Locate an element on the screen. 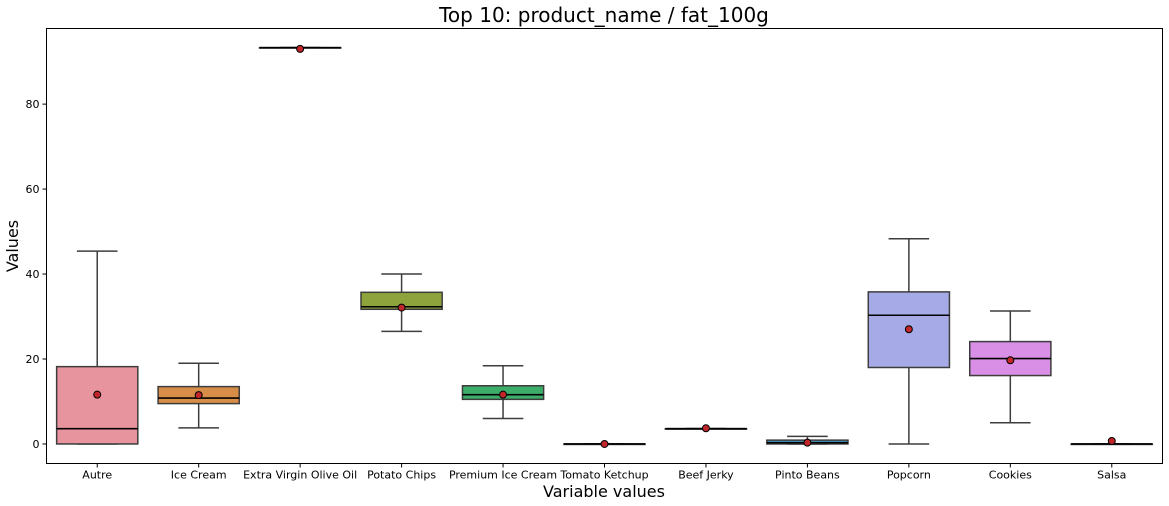  x-tick-label: Salsa is located at coordinates (1111, 475).